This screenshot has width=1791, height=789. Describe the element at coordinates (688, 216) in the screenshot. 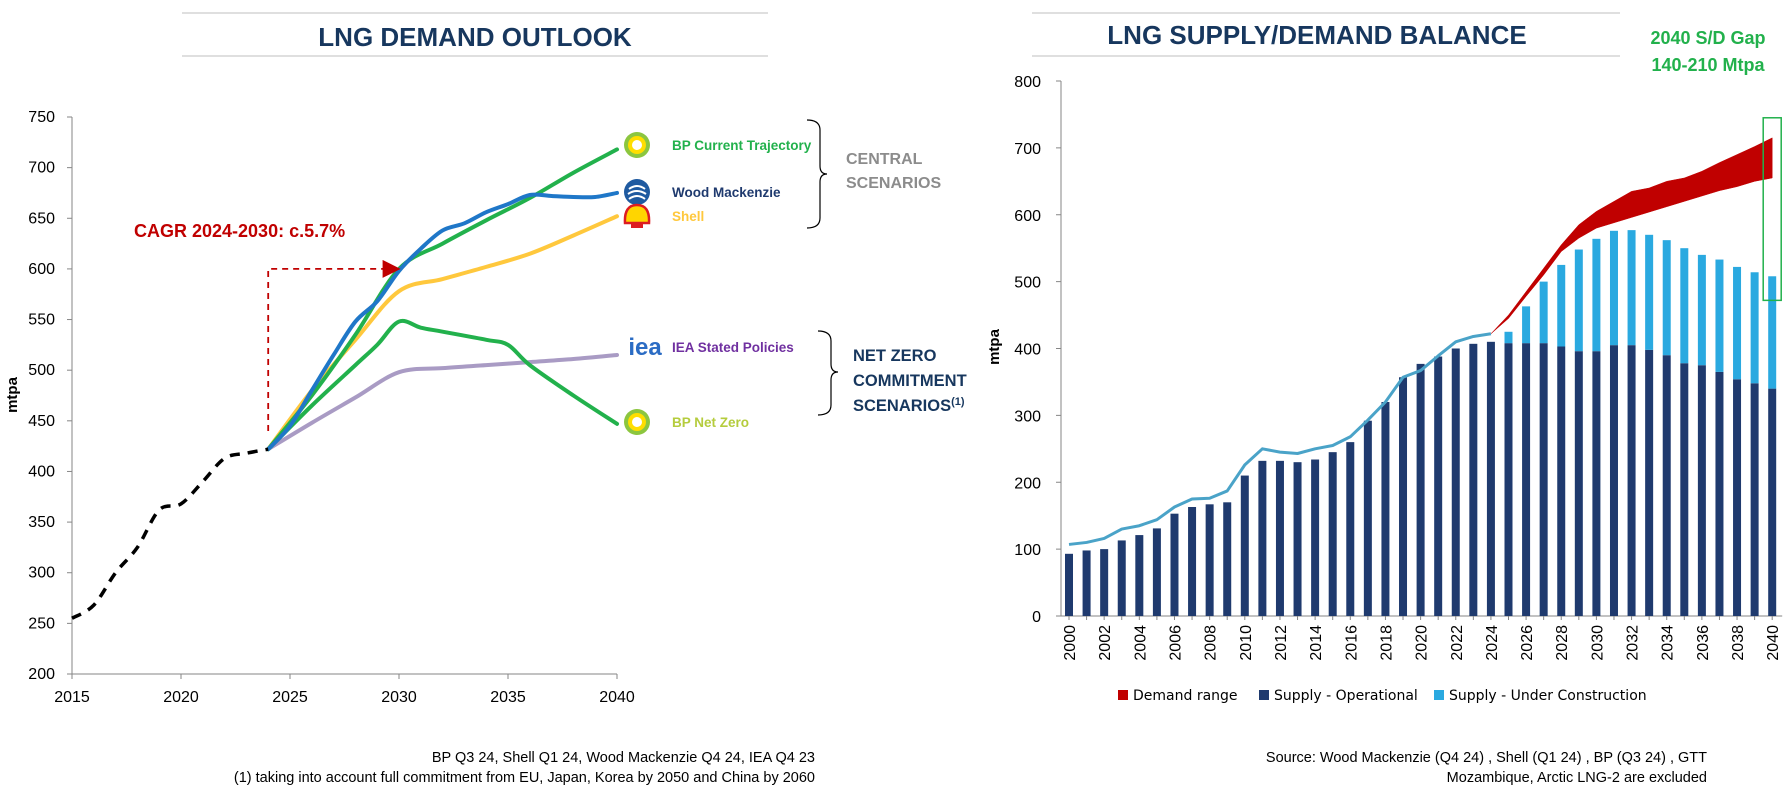

I see `legend-shell: Shell` at that location.